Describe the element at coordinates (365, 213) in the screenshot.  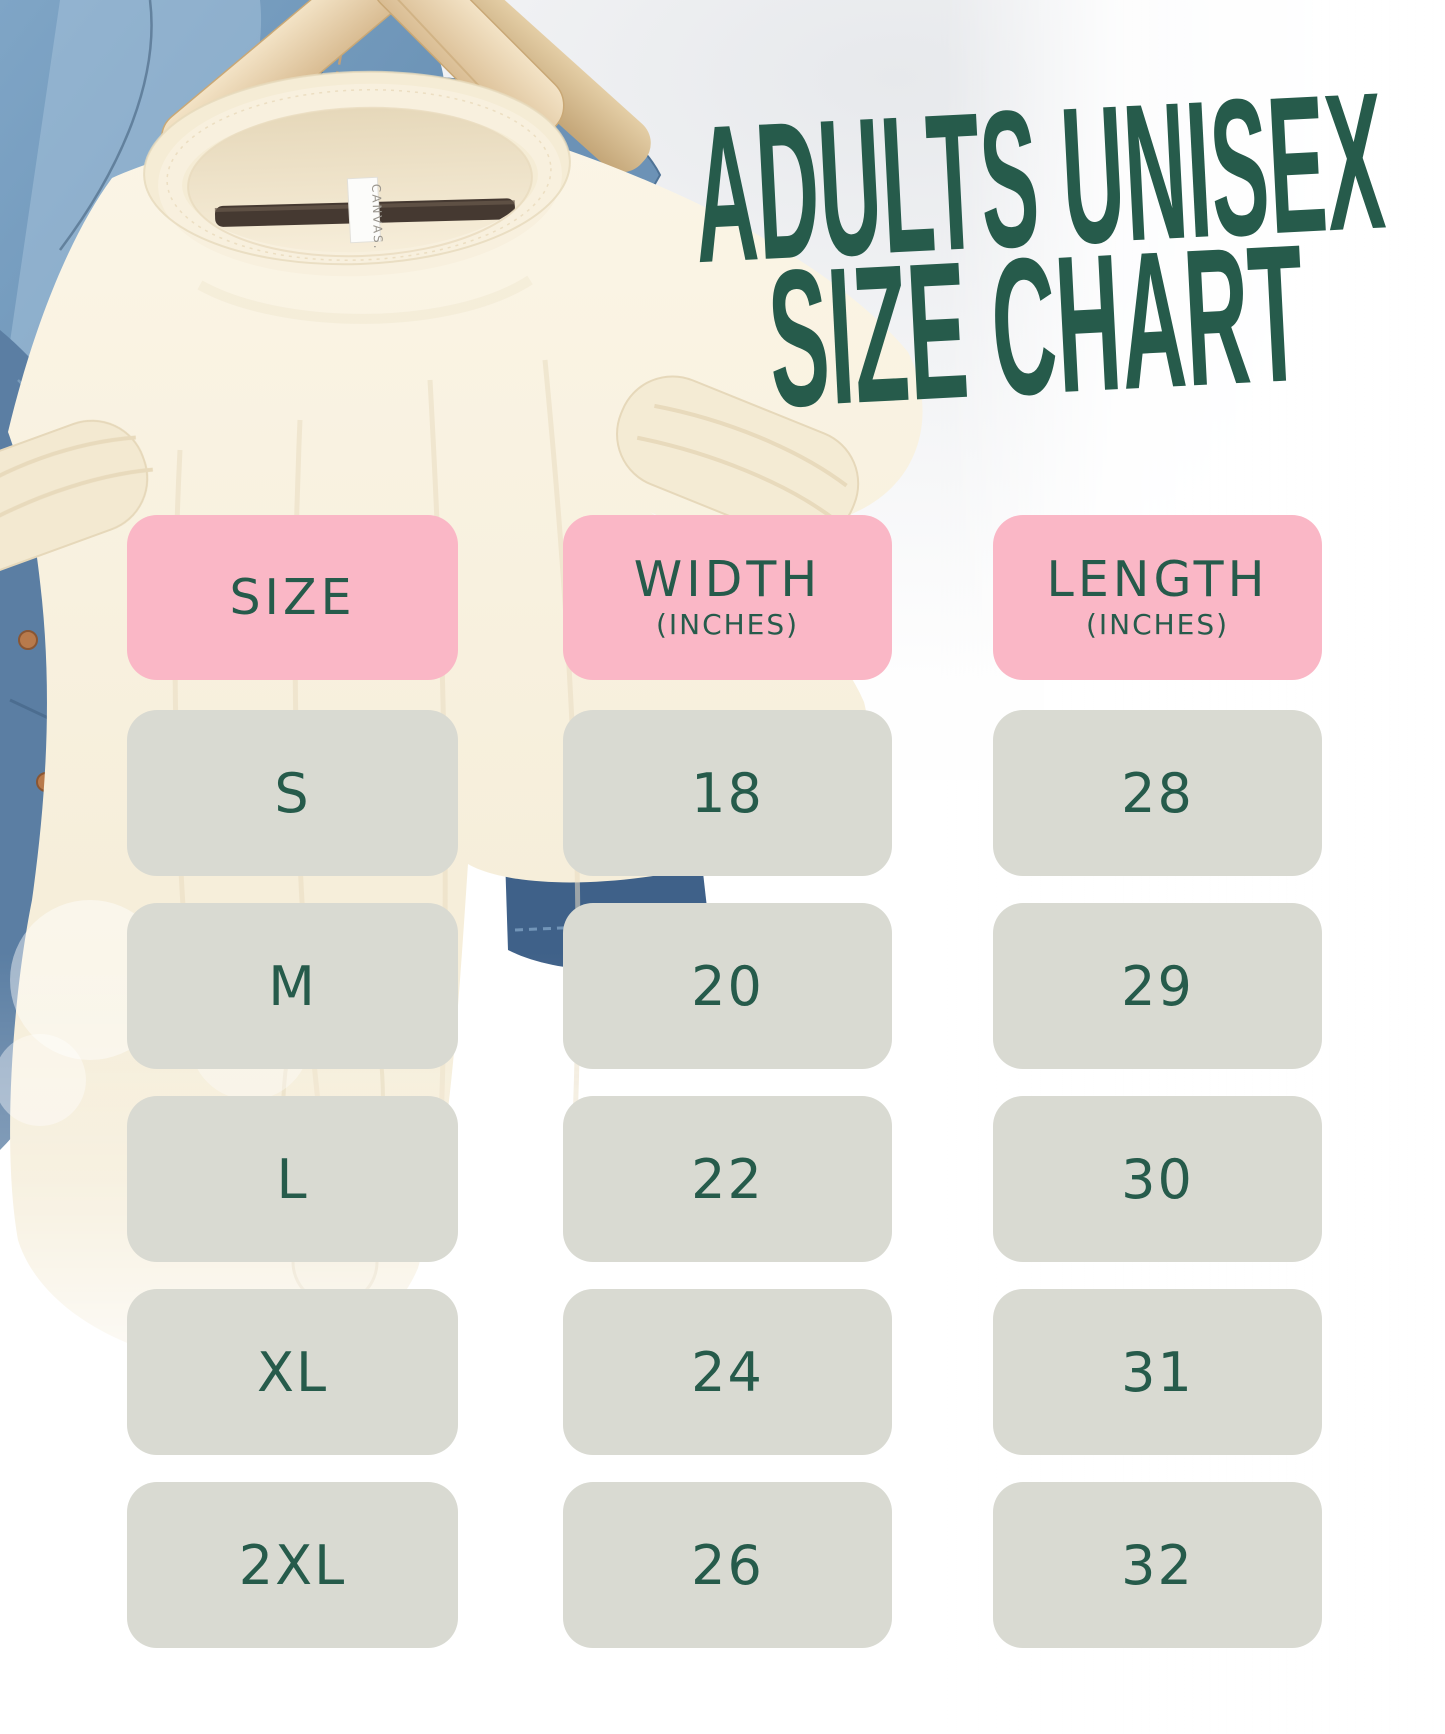
I see `shirt-neck-label: CANVAS.` at that location.